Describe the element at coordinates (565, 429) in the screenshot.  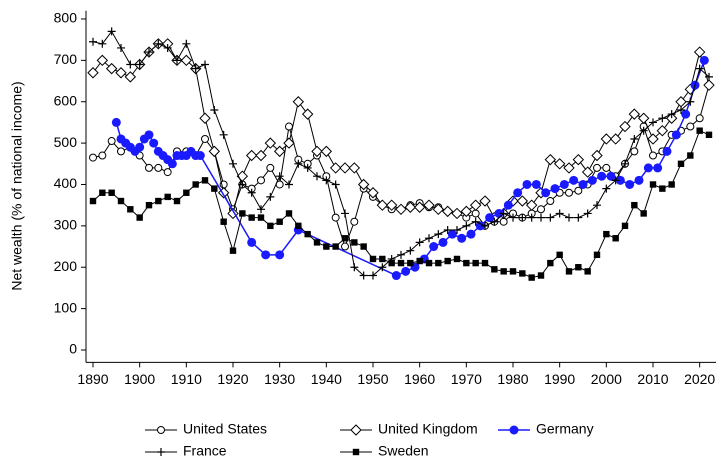
I see `legend-label: Germany` at that location.